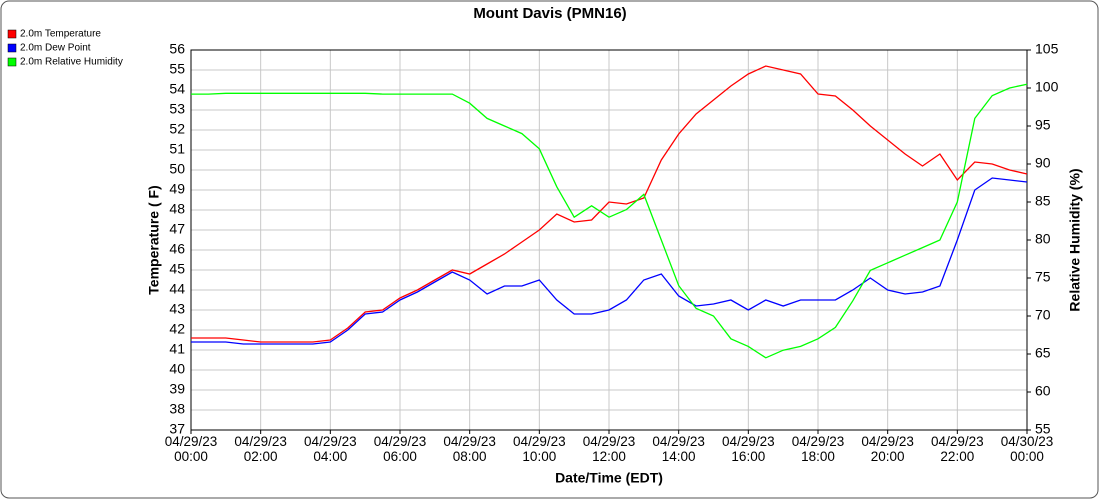 The image size is (1100, 500). I want to click on y2-axis-label: Relative Humidity (%), so click(1075, 239).